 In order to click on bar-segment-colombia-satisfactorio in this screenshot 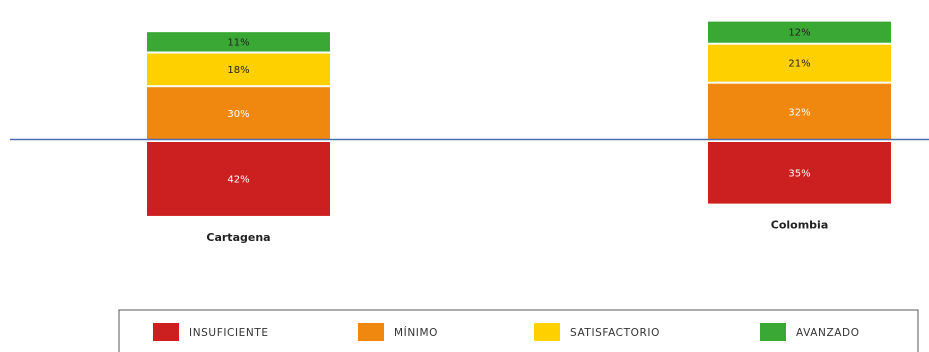, I will do `click(799, 63)`.